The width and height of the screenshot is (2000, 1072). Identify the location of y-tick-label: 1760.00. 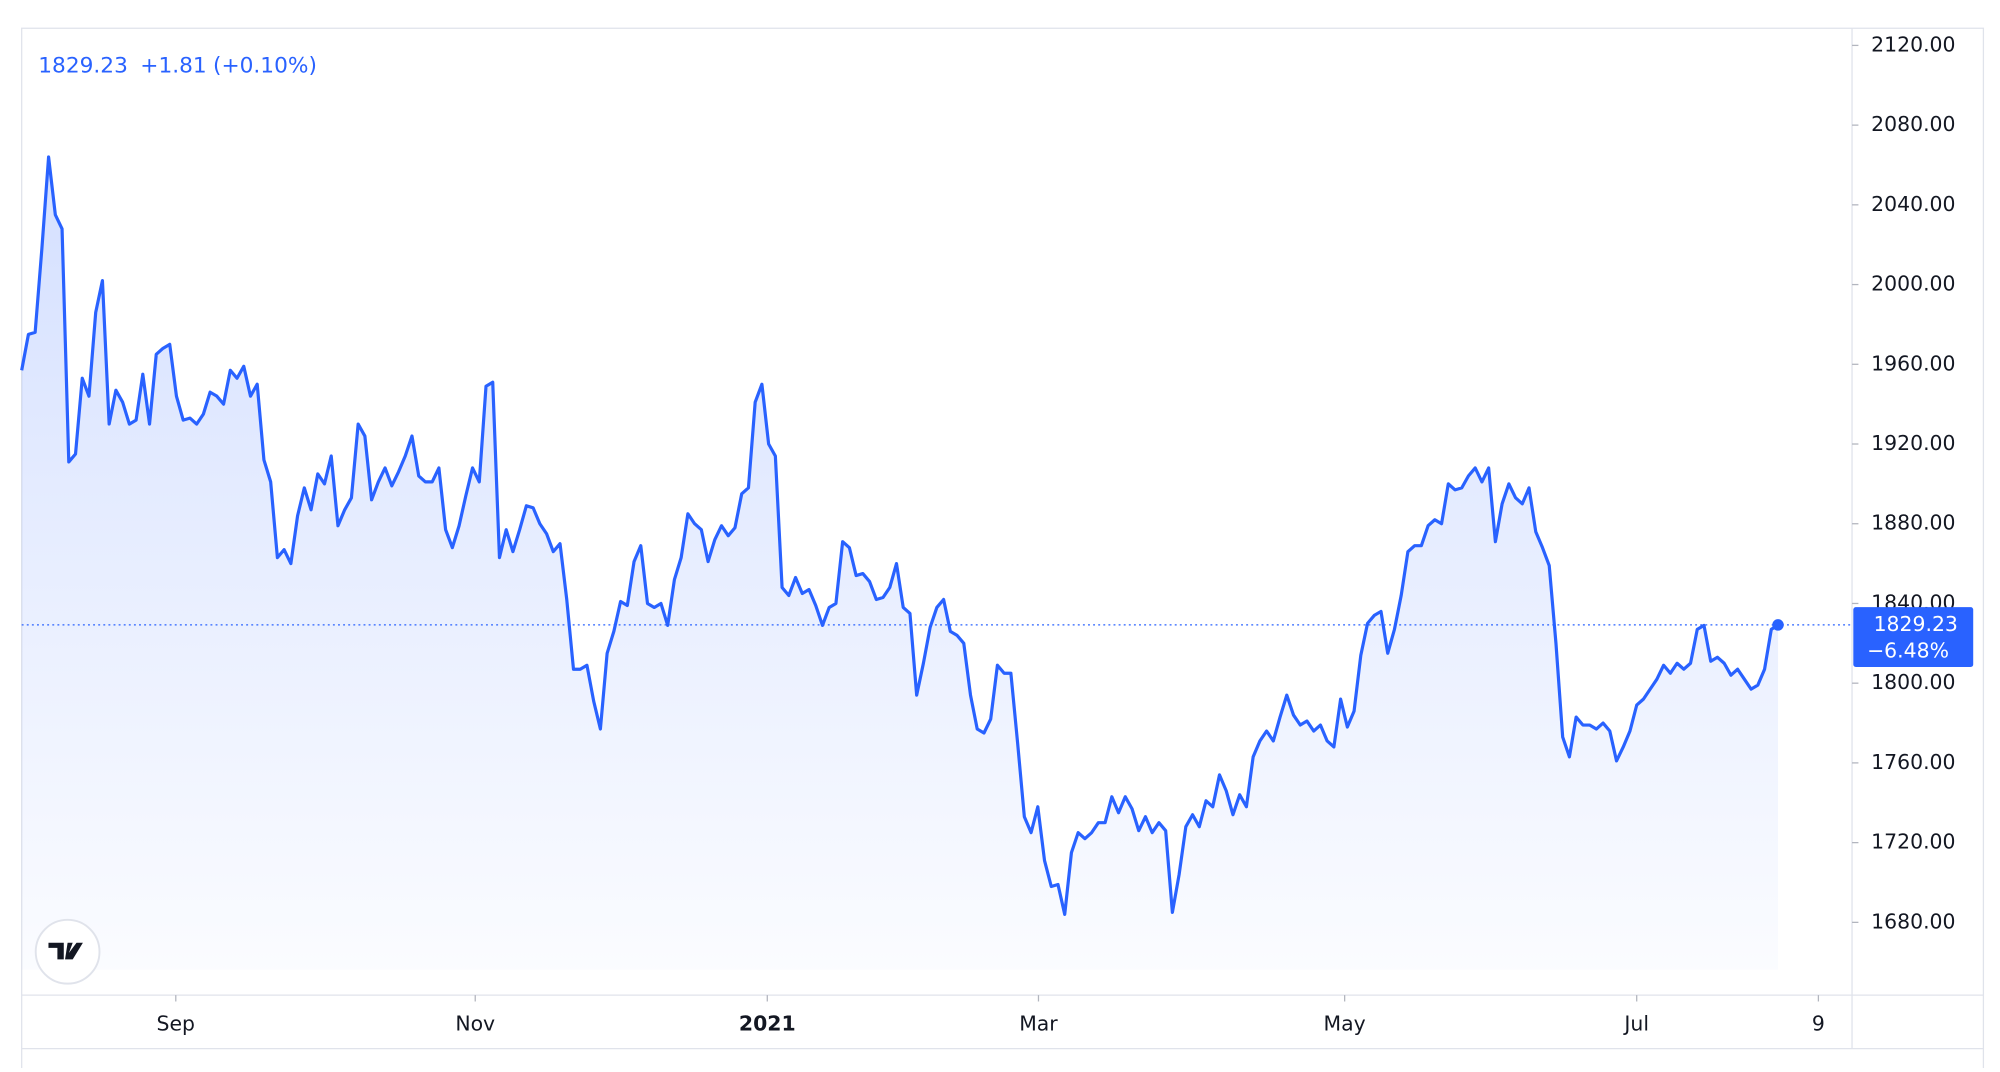
(1913, 762).